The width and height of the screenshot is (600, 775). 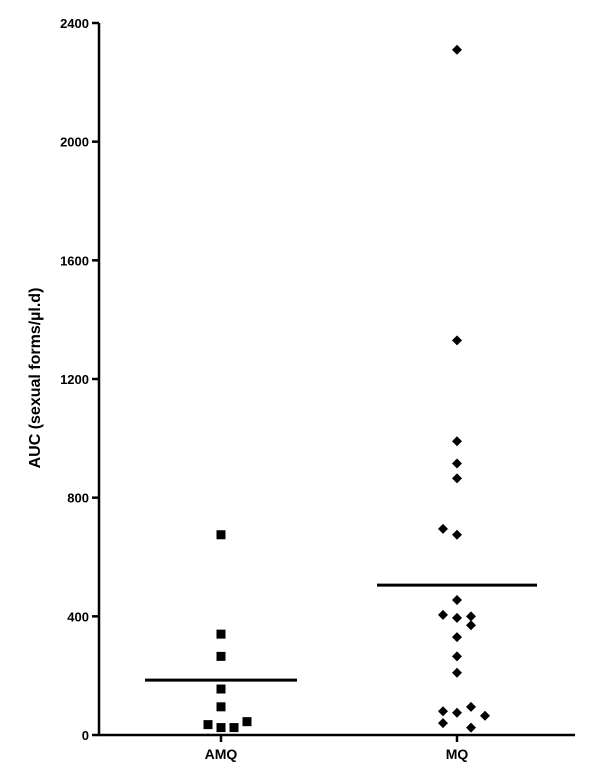 What do you see at coordinates (74, 260) in the screenshot?
I see `y-tick-label: 1600` at bounding box center [74, 260].